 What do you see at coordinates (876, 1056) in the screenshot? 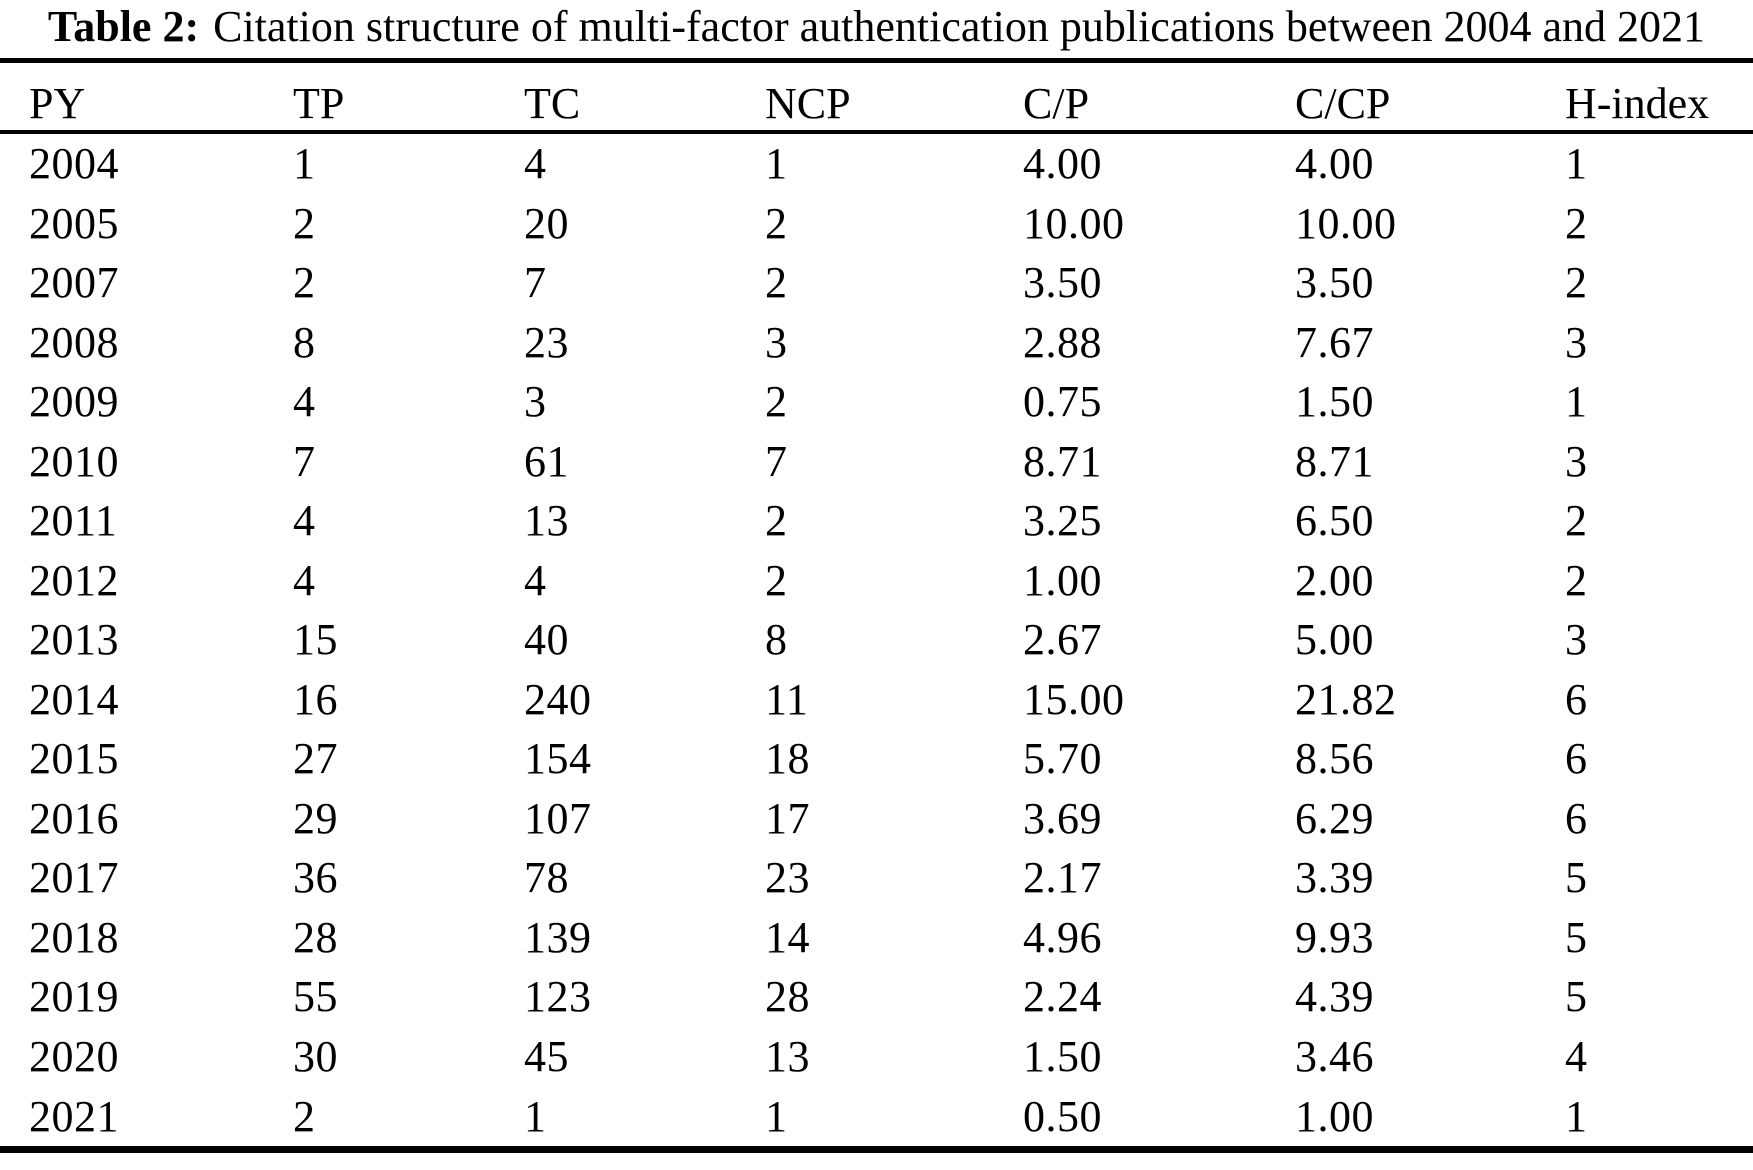
I see `table-row: 2020 30 45 13 1.50 3.46 4` at bounding box center [876, 1056].